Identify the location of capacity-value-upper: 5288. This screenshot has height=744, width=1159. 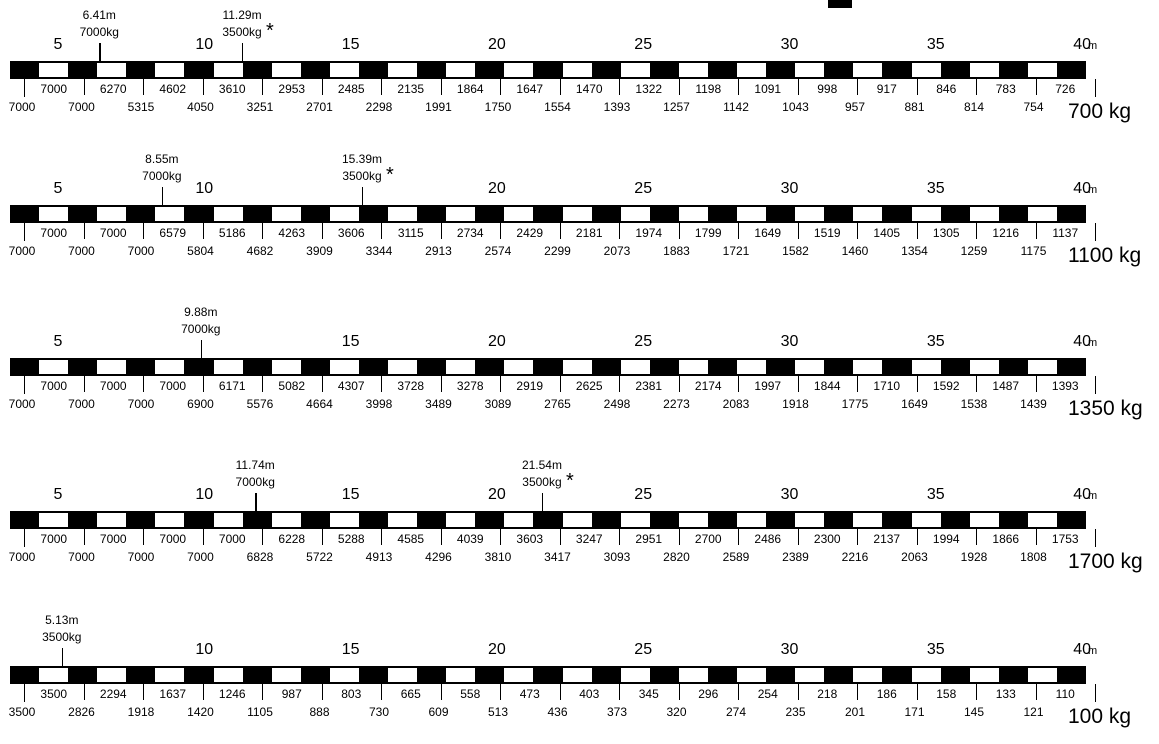
(351, 539).